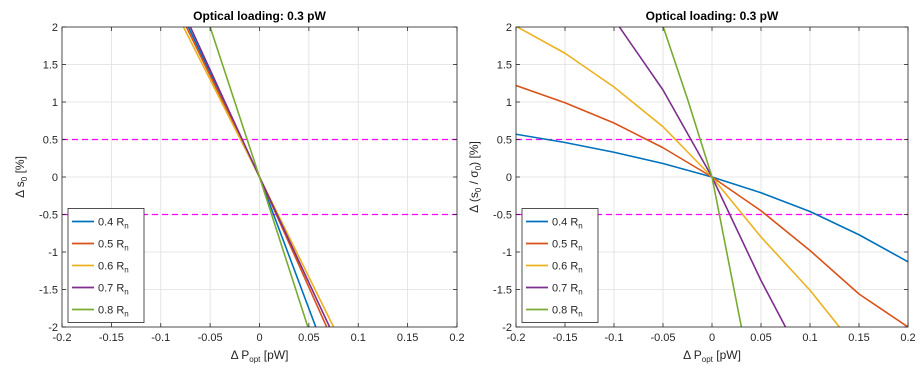 Image resolution: width=917 pixels, height=382 pixels. I want to click on series-lines, so click(258, 177).